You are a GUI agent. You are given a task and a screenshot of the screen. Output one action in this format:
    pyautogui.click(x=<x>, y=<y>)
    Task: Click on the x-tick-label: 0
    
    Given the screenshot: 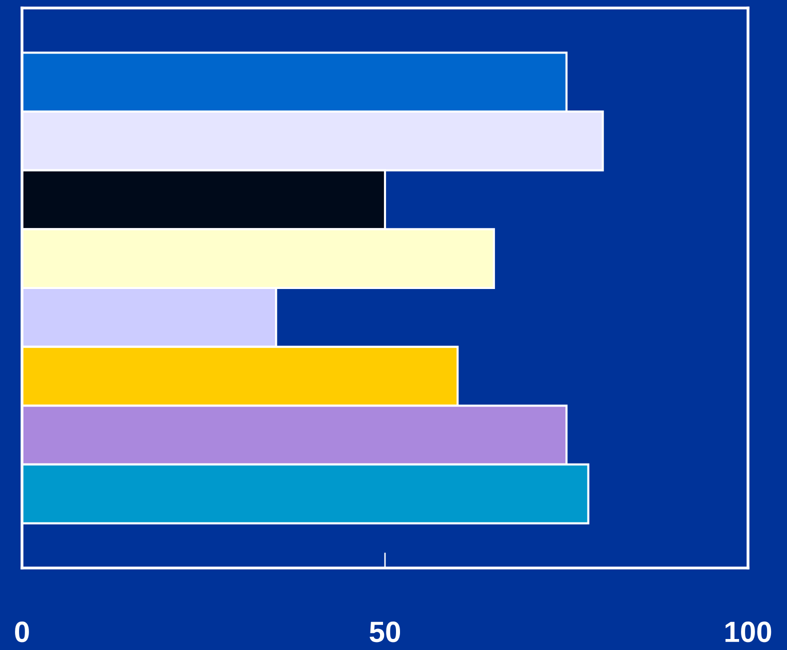 What is the action you would take?
    pyautogui.click(x=22, y=632)
    